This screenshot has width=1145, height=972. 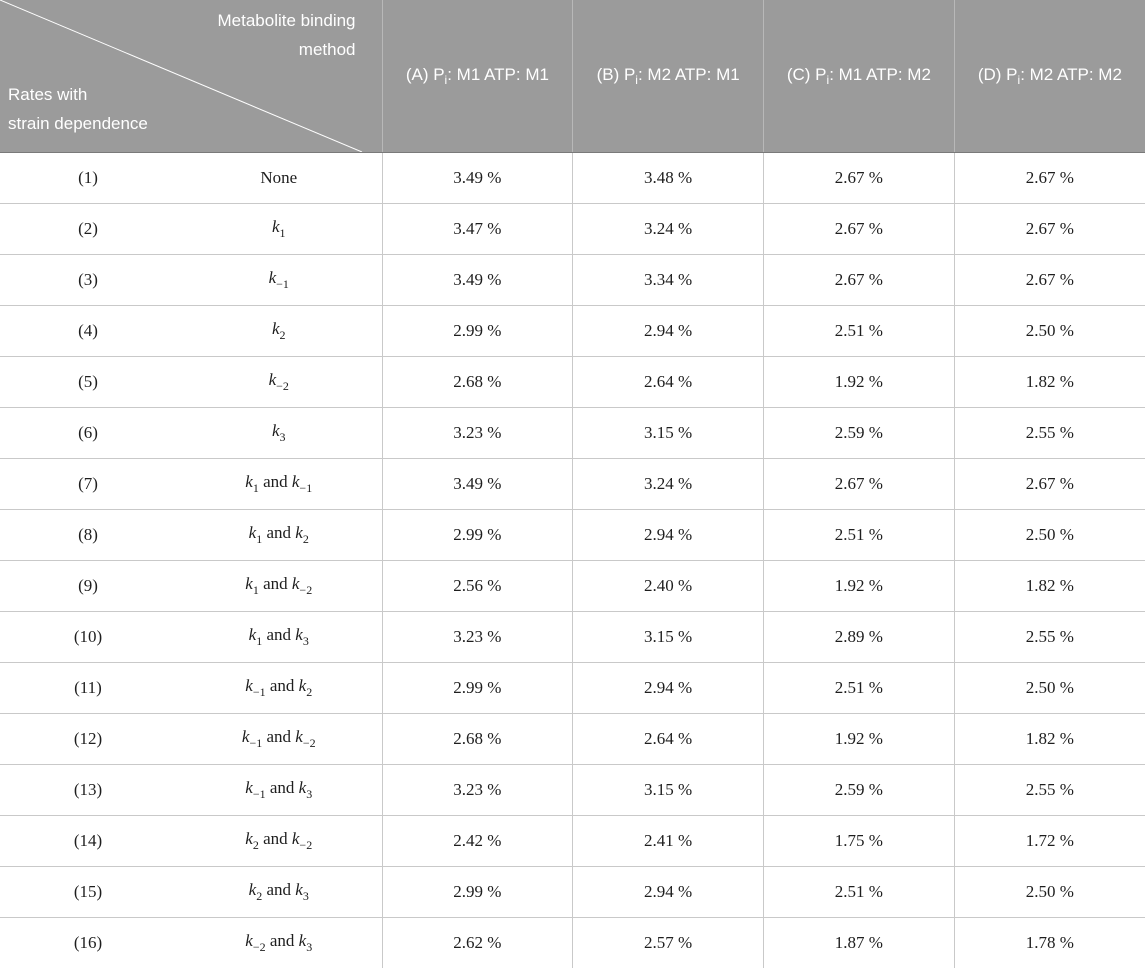 I want to click on row-number: (2), so click(x=88, y=229).